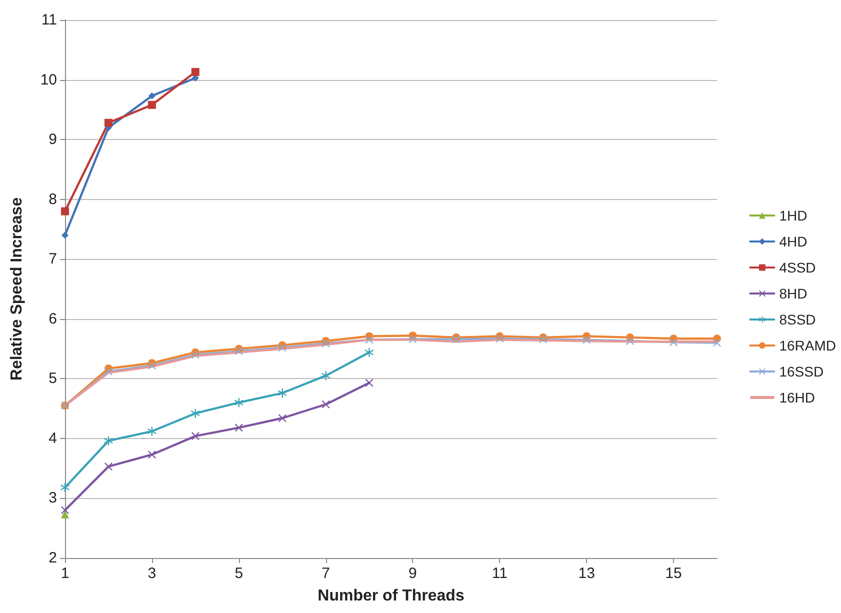 This screenshot has width=841, height=613. Describe the element at coordinates (52, 379) in the screenshot. I see `y-tick-label: 5` at that location.